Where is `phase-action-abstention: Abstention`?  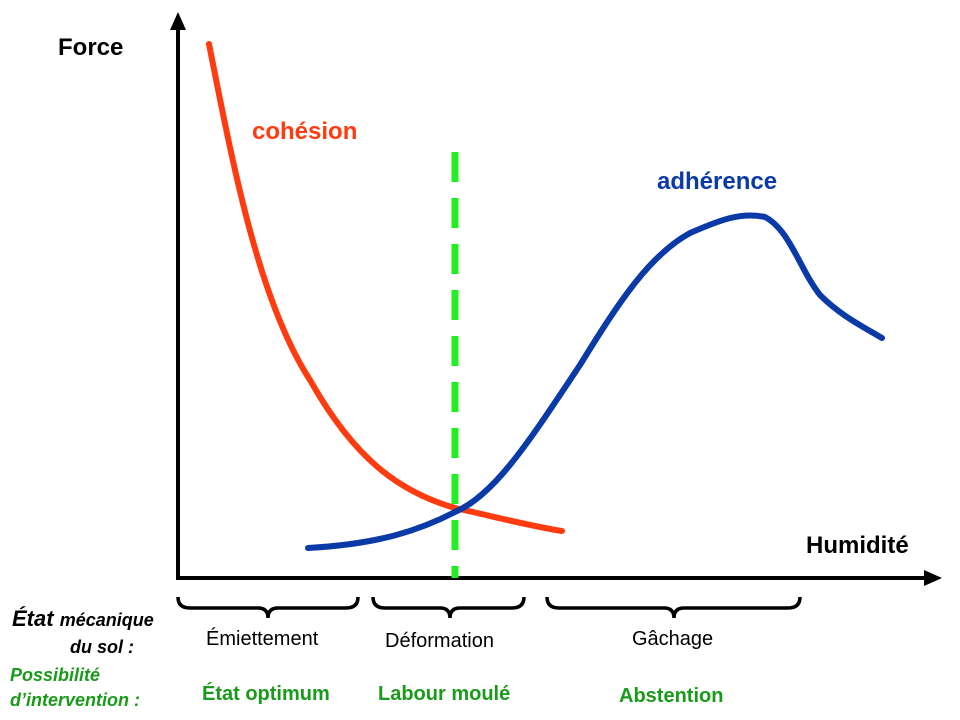 phase-action-abstention: Abstention is located at coordinates (671, 696).